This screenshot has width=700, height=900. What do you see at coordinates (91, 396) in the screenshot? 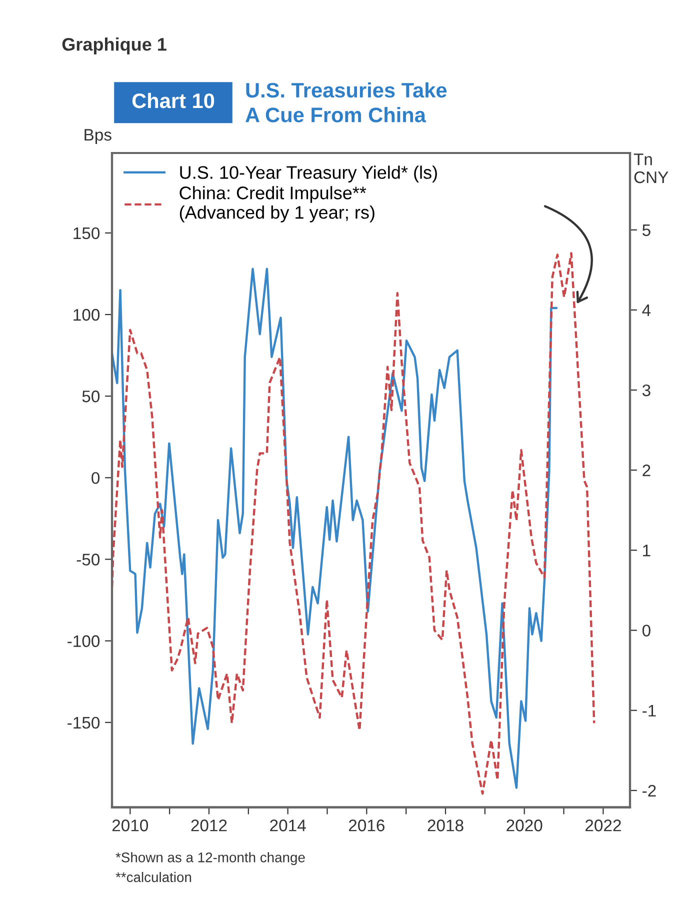
I see `y-tick-label: 50` at bounding box center [91, 396].